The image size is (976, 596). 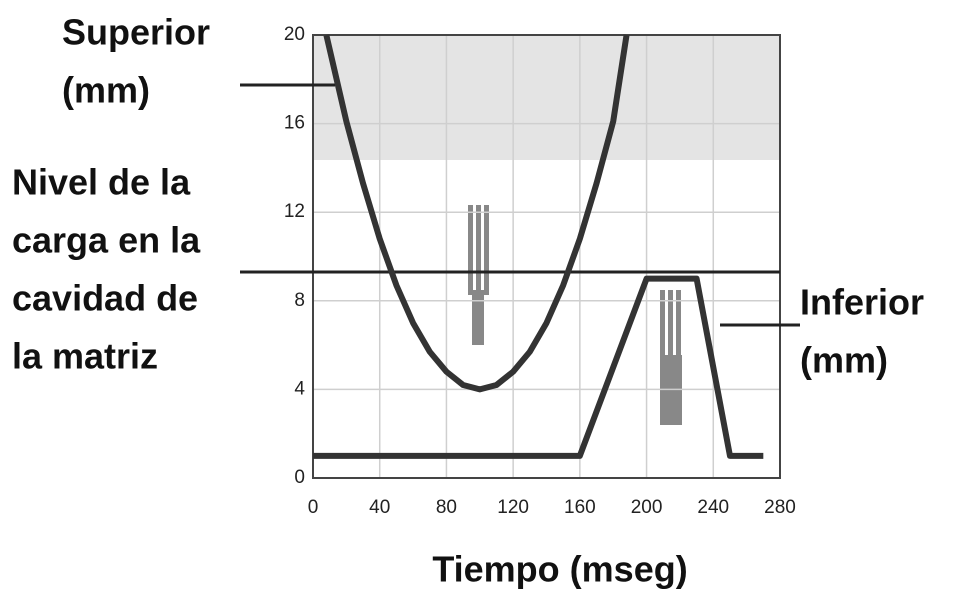 What do you see at coordinates (862, 302) in the screenshot?
I see `series-label: Inferior` at bounding box center [862, 302].